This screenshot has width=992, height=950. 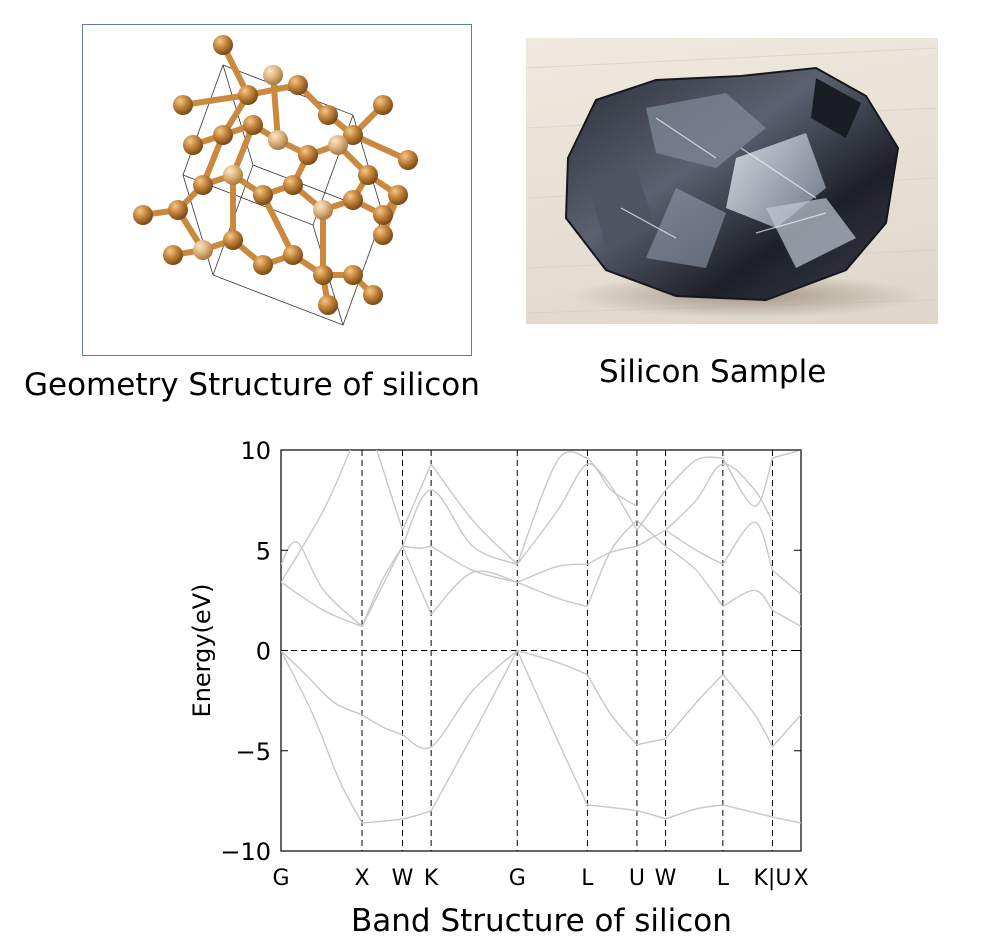 I want to click on caption-geometry-structure: Geometry Structure of silicon, so click(x=252, y=385).